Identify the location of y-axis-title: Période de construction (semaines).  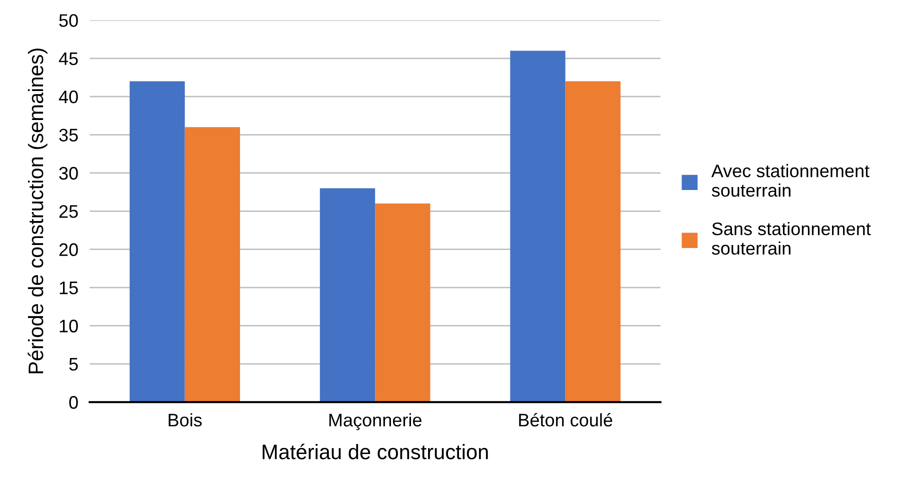
(38, 211).